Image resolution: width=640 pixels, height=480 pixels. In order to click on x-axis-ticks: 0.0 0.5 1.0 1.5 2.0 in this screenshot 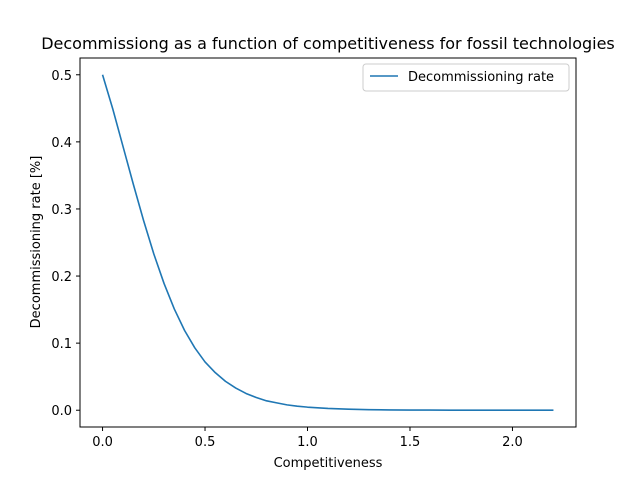, I will do `click(307, 438)`.